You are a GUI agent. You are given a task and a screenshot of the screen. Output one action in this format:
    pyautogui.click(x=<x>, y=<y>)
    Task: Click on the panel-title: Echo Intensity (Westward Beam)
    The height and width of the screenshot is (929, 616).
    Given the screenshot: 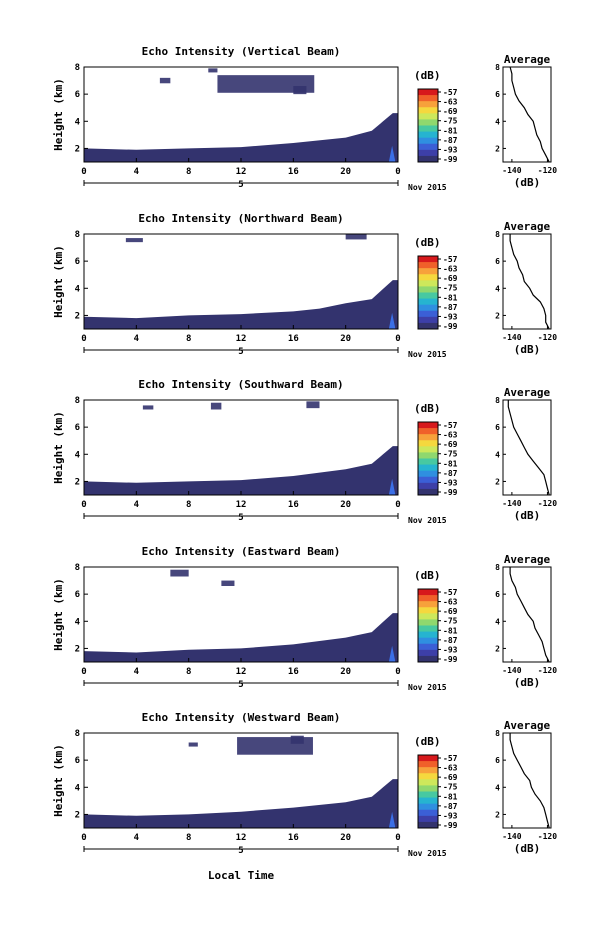 What is the action you would take?
    pyautogui.click(x=241, y=717)
    